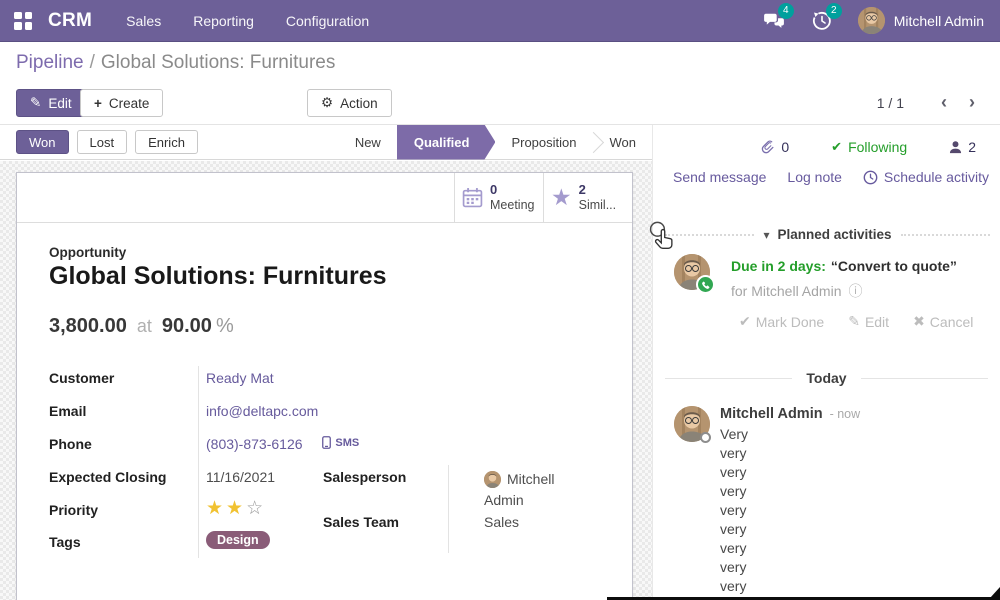 The height and width of the screenshot is (600, 1000). What do you see at coordinates (50, 62) in the screenshot?
I see `breadcrumb-pipeline-link: Pipeline` at bounding box center [50, 62].